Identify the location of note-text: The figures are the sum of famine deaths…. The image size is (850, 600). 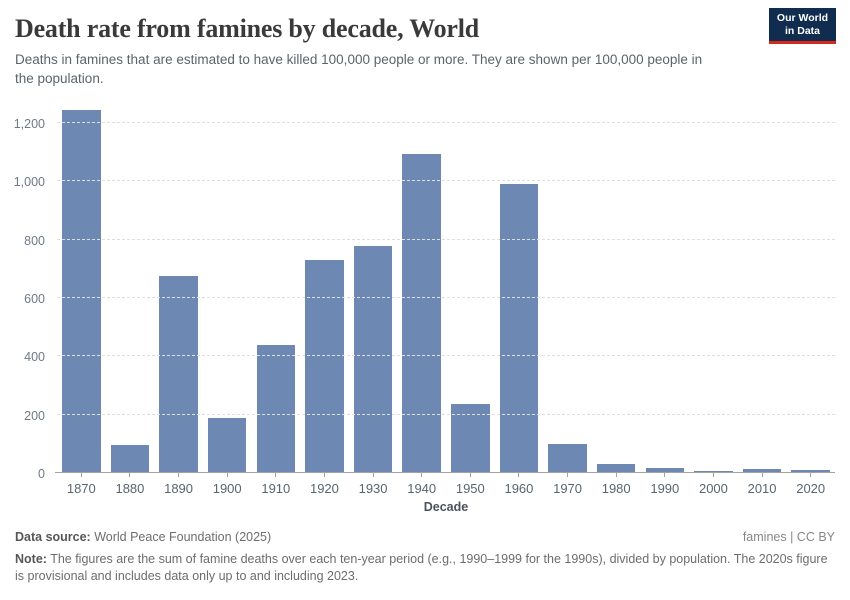
(421, 568).